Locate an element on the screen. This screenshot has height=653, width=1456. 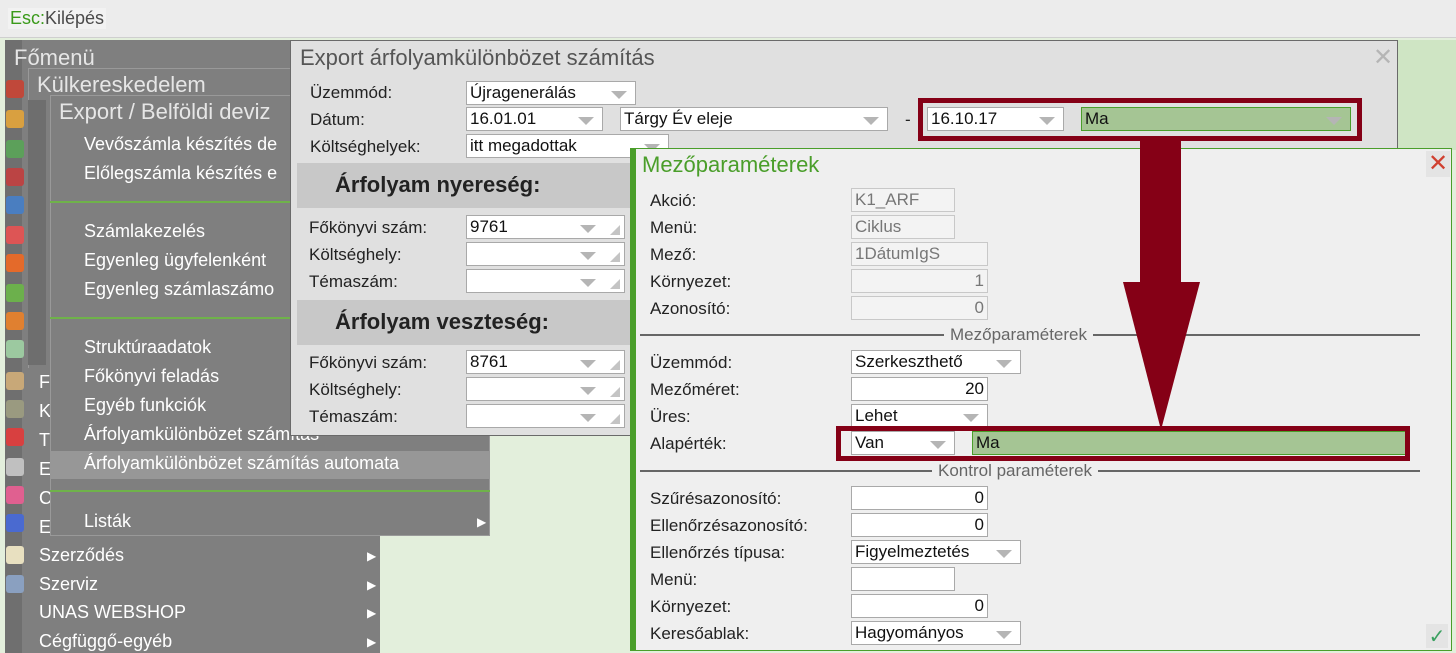
szuresazonosito-input: 0 is located at coordinates (919, 498).